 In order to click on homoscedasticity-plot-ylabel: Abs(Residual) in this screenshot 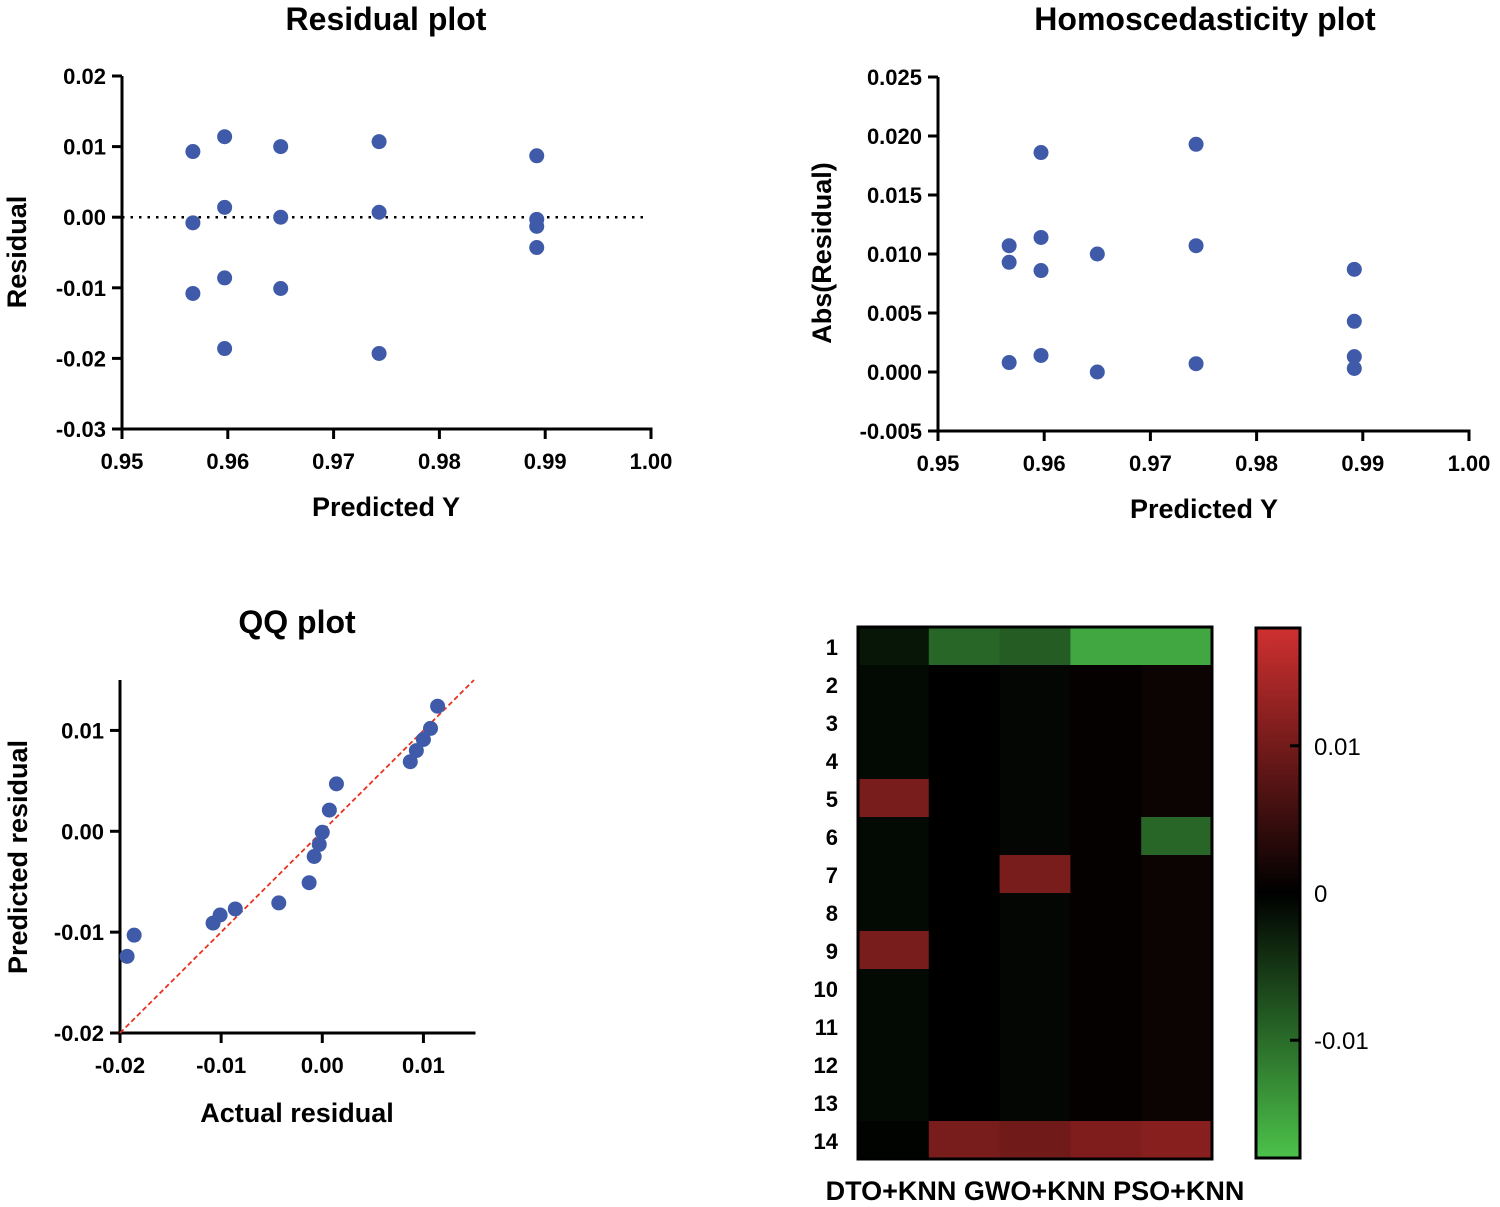, I will do `click(822, 253)`.